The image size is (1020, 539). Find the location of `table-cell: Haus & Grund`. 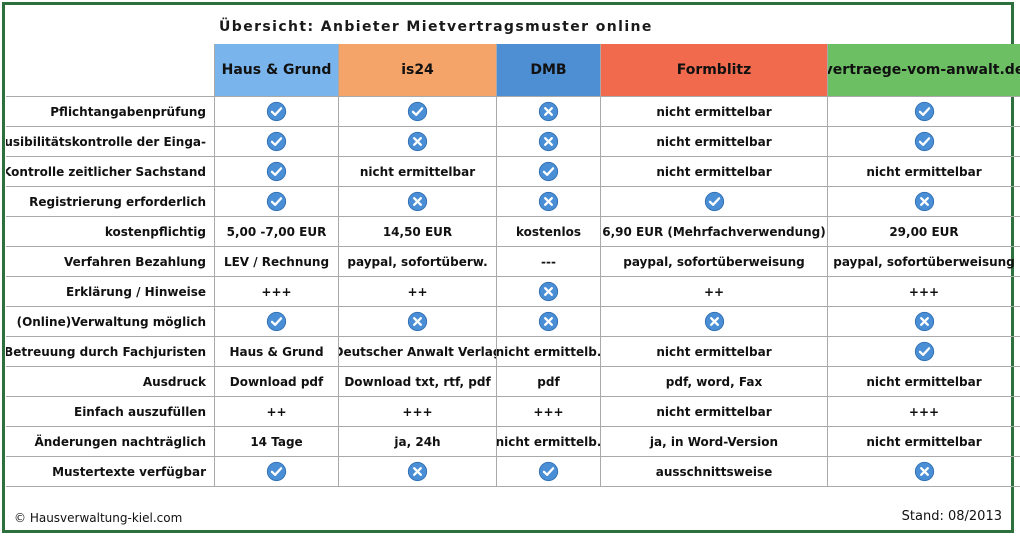

table-cell: Haus & Grund is located at coordinates (276, 352).